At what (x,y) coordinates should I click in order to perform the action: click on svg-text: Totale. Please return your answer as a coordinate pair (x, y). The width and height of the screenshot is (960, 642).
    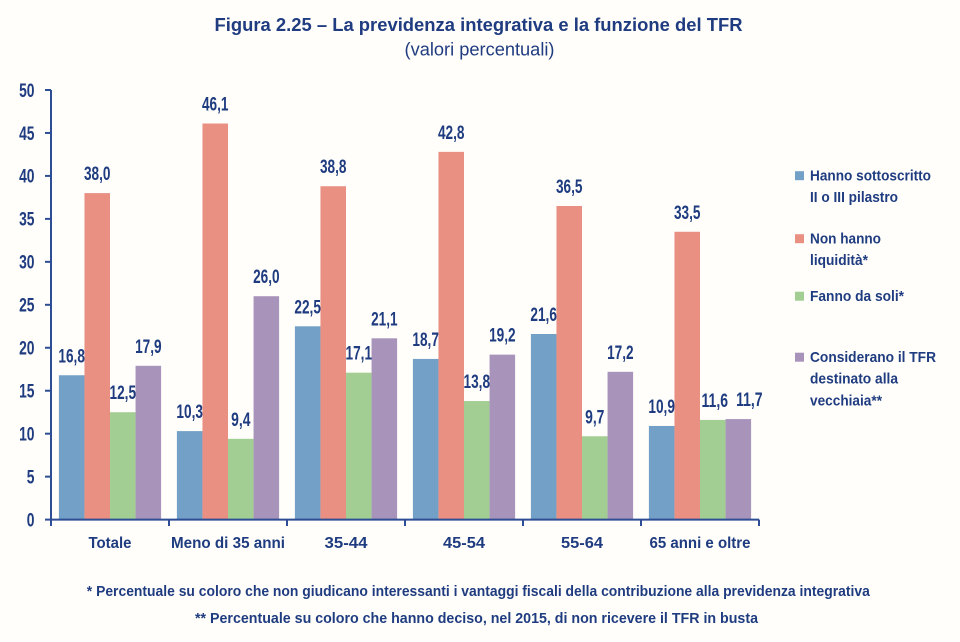
    Looking at the image, I should click on (110, 543).